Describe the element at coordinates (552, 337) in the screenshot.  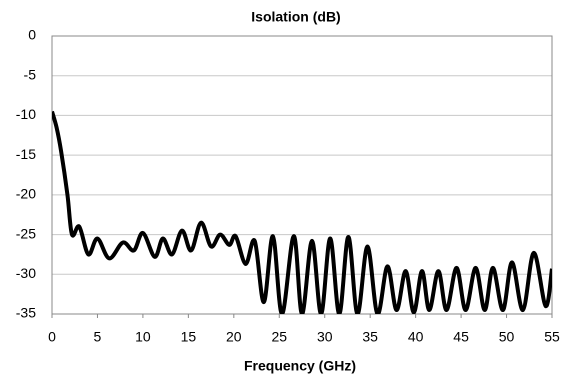
I see `x-tick-label: 55` at that location.